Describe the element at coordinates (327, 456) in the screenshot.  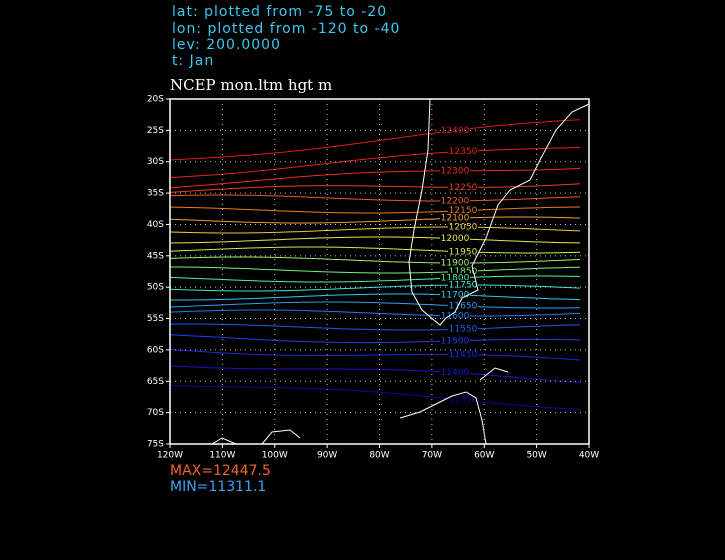
I see `x-tick-label: 90W` at that location.